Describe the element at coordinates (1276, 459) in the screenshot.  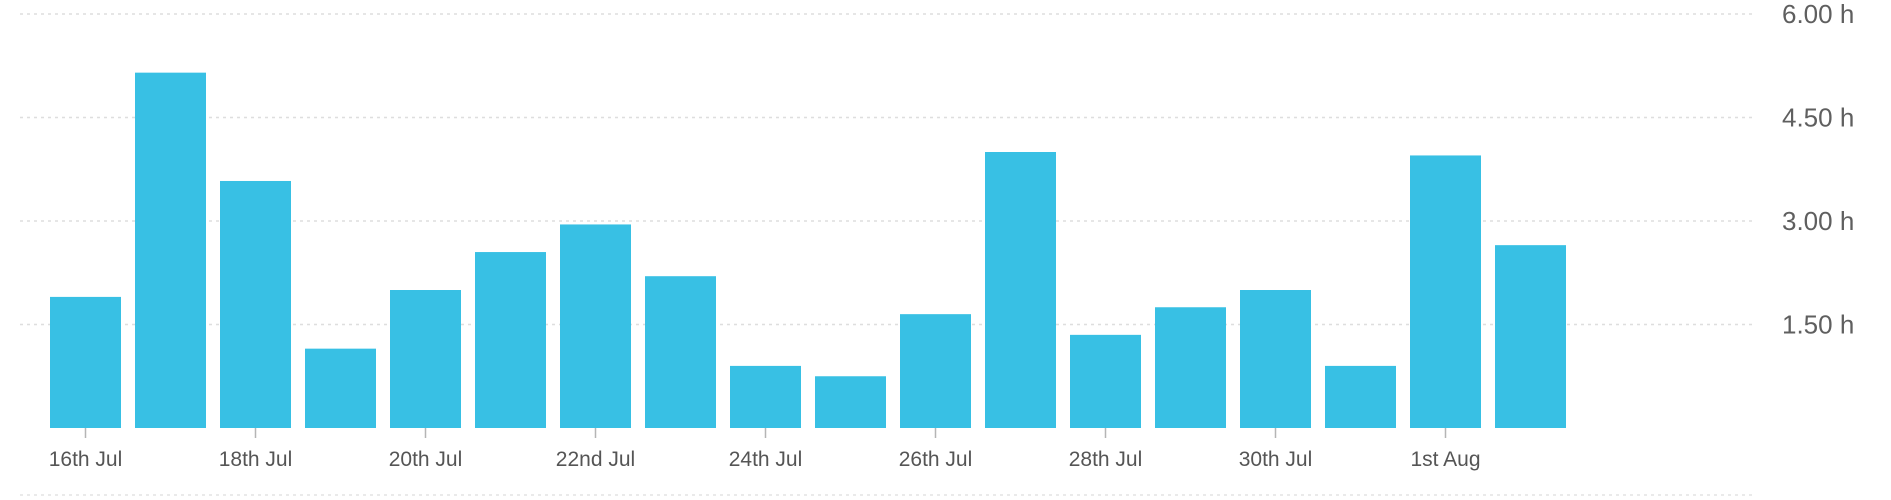
I see `x-tick-label: 30th Jul` at that location.